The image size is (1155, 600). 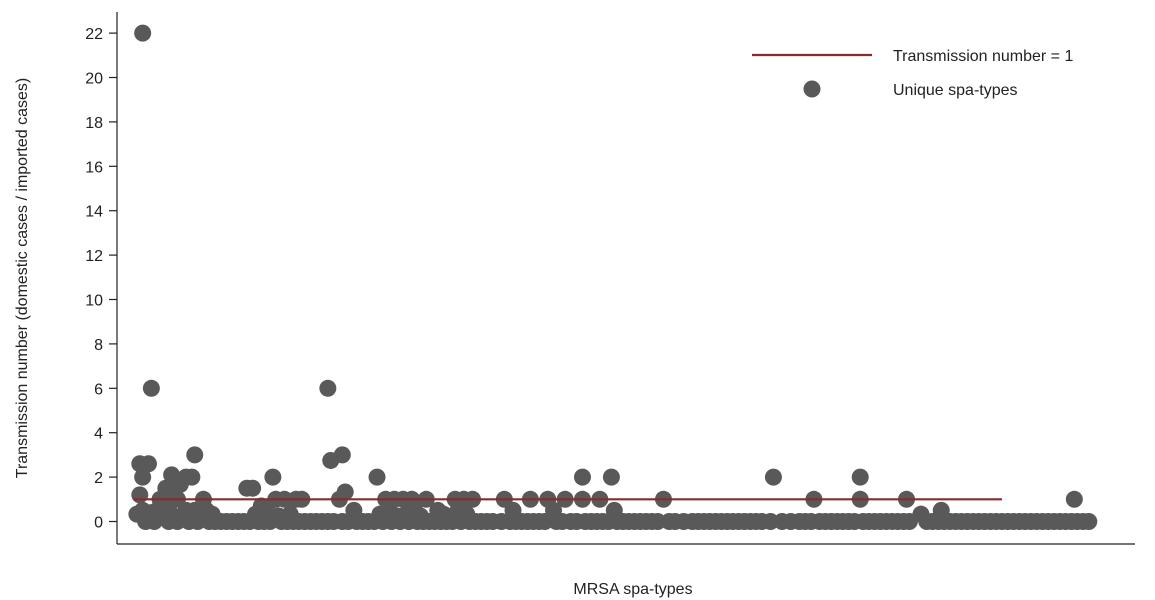 What do you see at coordinates (812, 89) in the screenshot?
I see `legend-marker-swatch` at bounding box center [812, 89].